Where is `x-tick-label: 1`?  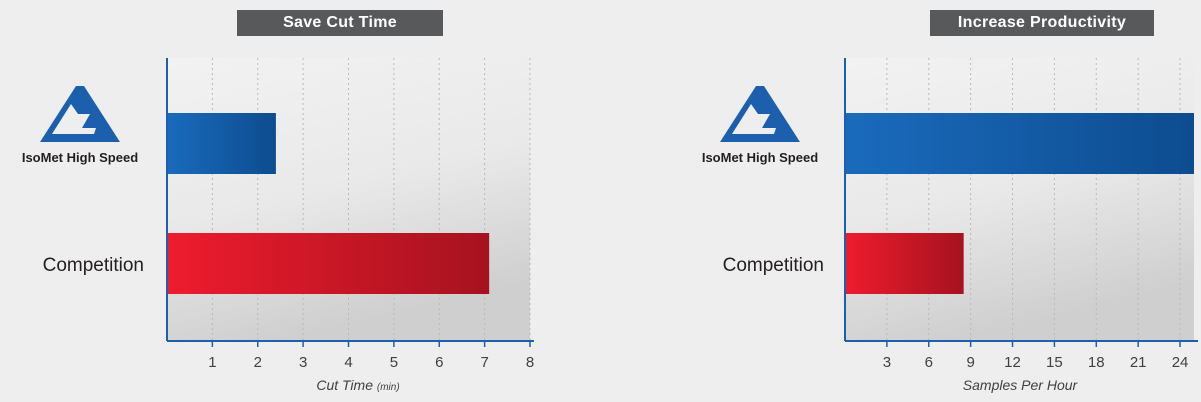
x-tick-label: 1 is located at coordinates (212, 362).